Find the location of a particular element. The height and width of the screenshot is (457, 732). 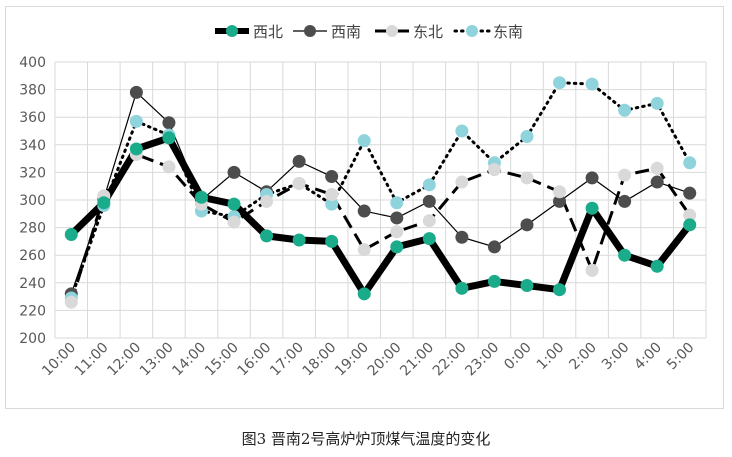

y-tick-label: 300 is located at coordinates (32, 201).